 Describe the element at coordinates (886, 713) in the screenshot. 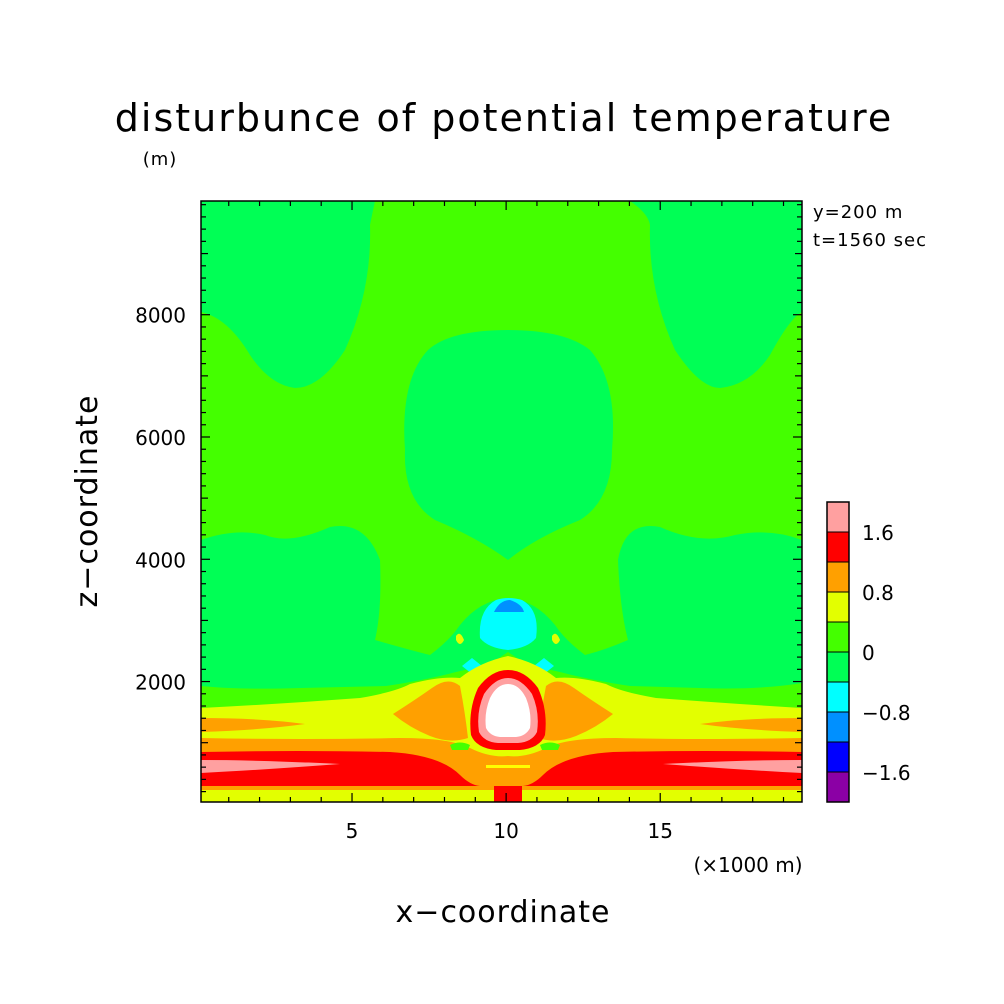

I see `colorbar-label: −0.8` at that location.